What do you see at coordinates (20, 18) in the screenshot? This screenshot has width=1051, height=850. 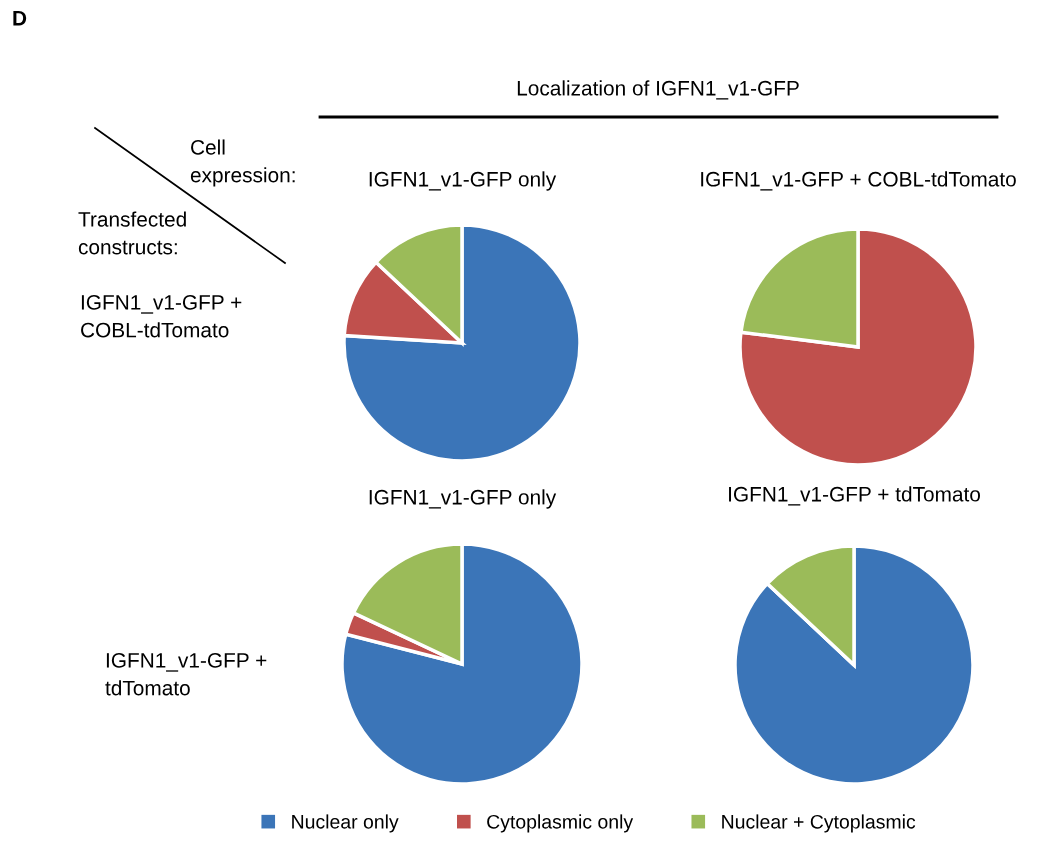 I see `text: D` at bounding box center [20, 18].